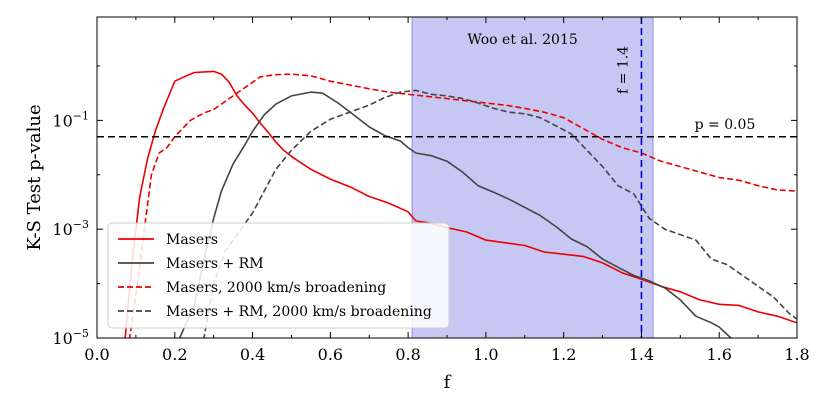 This screenshot has width=830, height=415. Describe the element at coordinates (276, 288) in the screenshot. I see `legend-label-3: Masers, 2000 km/s broadening` at that location.